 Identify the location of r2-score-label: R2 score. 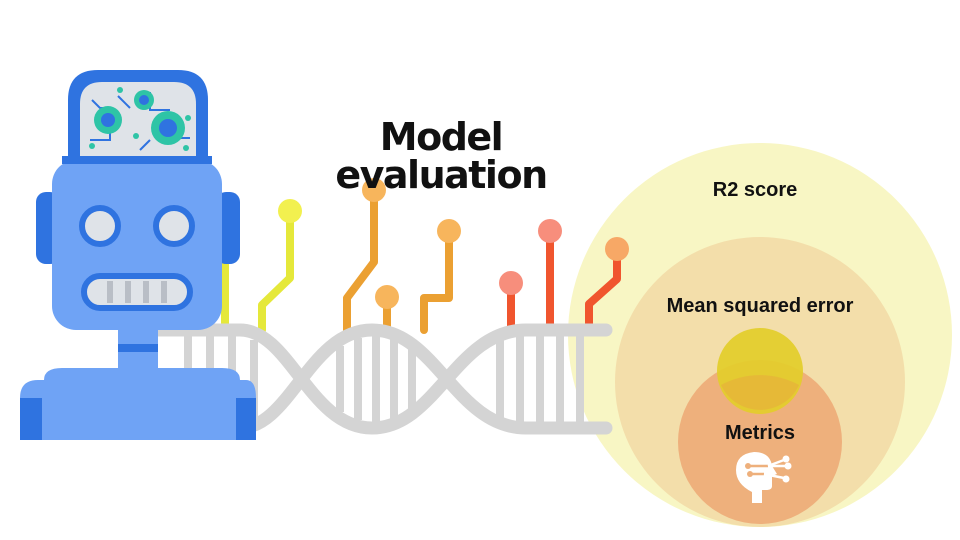
(755, 190).